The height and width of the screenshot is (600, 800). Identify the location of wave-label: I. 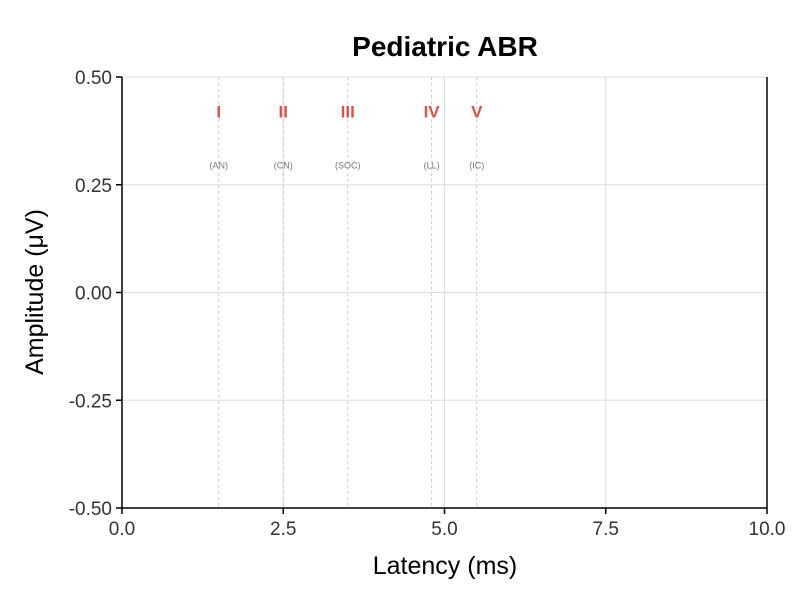
(218, 111).